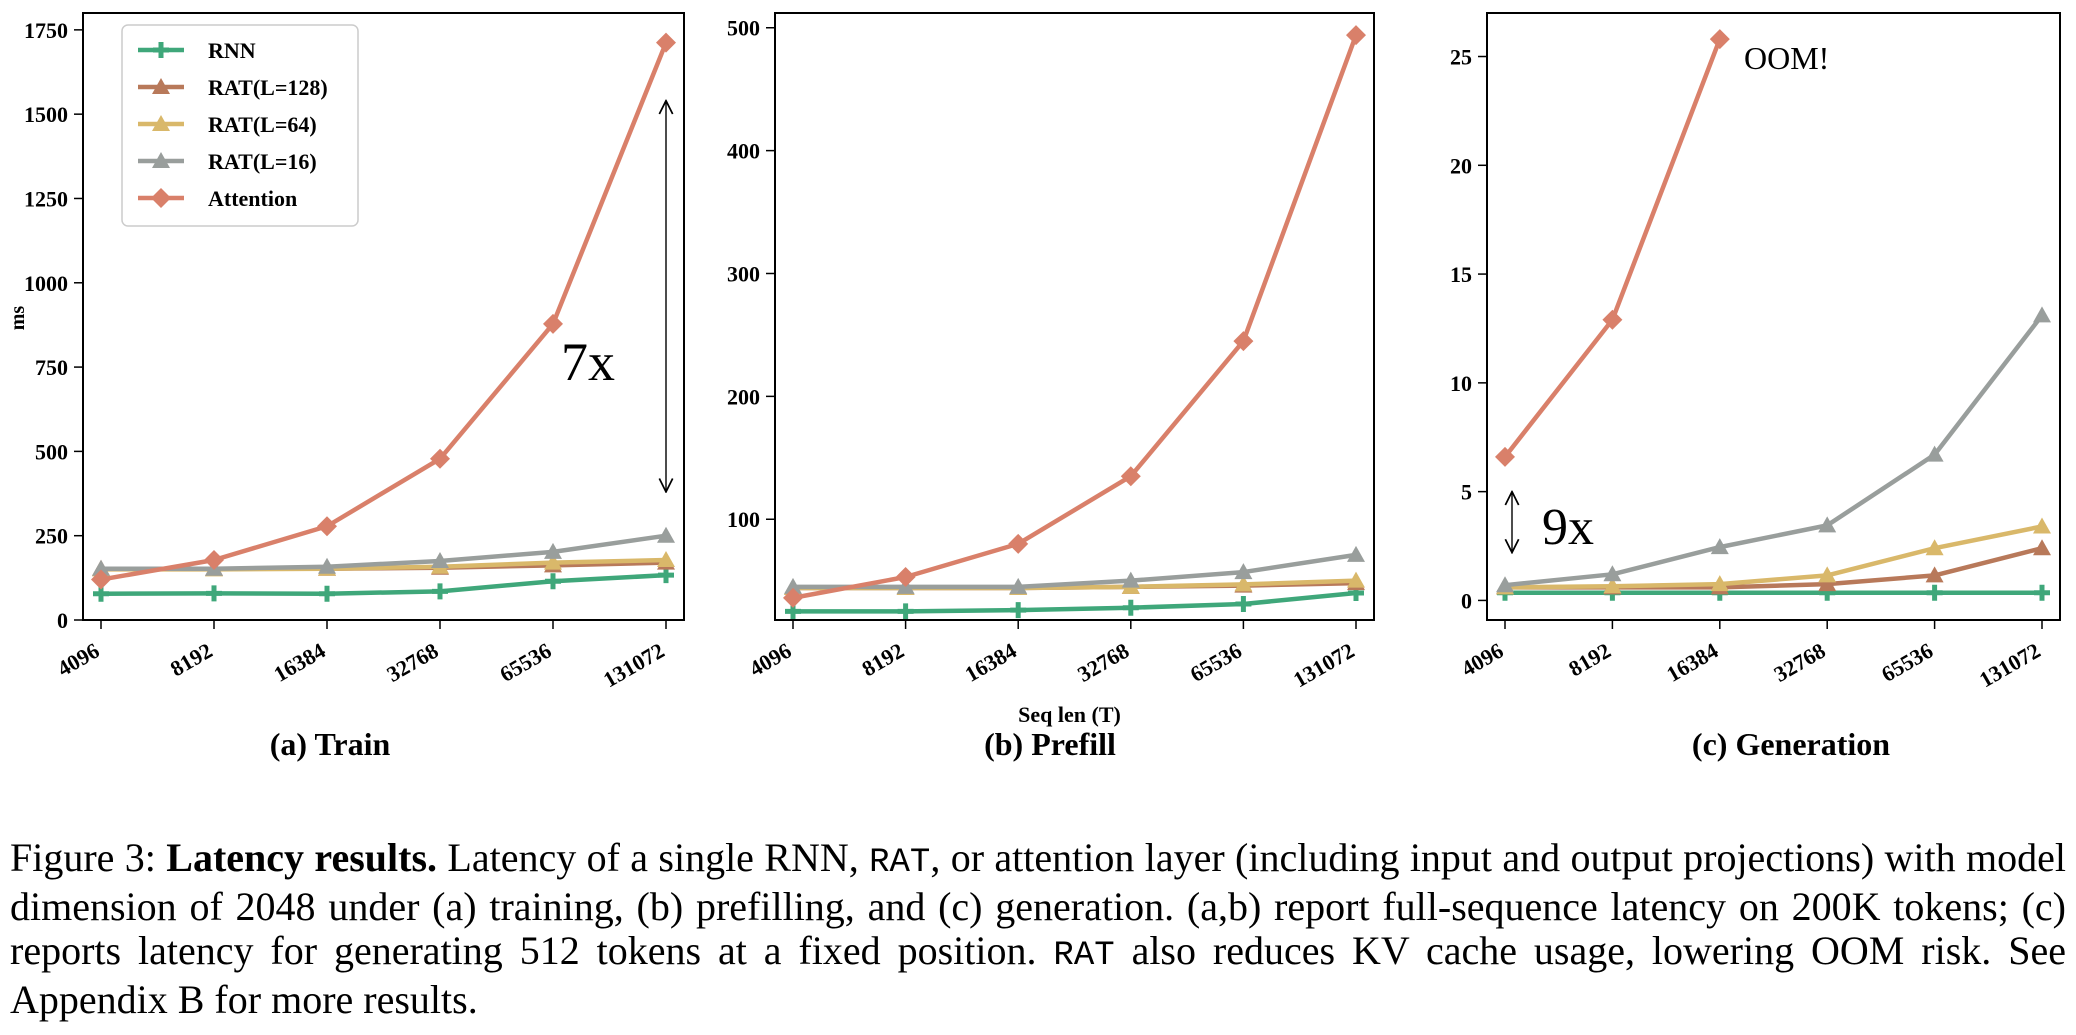  I want to click on legend-label: RAT(L=128), so click(268, 87).